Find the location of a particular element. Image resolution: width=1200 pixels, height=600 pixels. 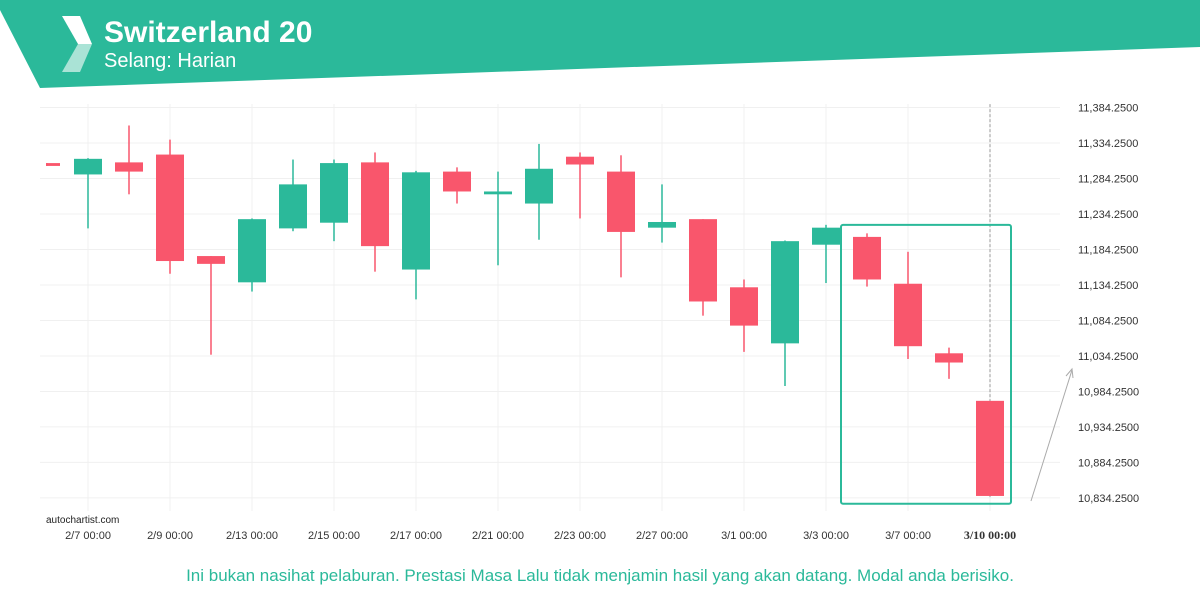

autochartist-logo-icon is located at coordinates (77, 44).